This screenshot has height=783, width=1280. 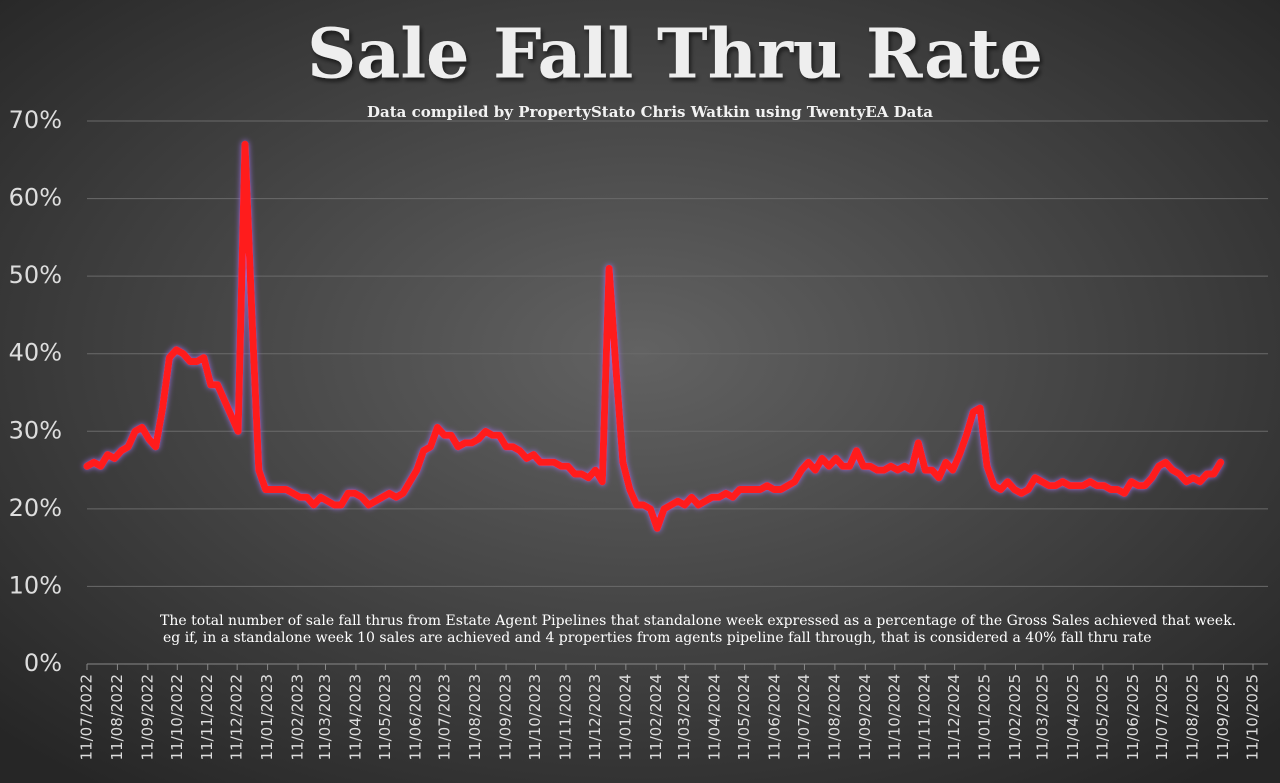 What do you see at coordinates (355, 717) in the screenshot?
I see `x-tick-label: 11/04/2023` at bounding box center [355, 717].